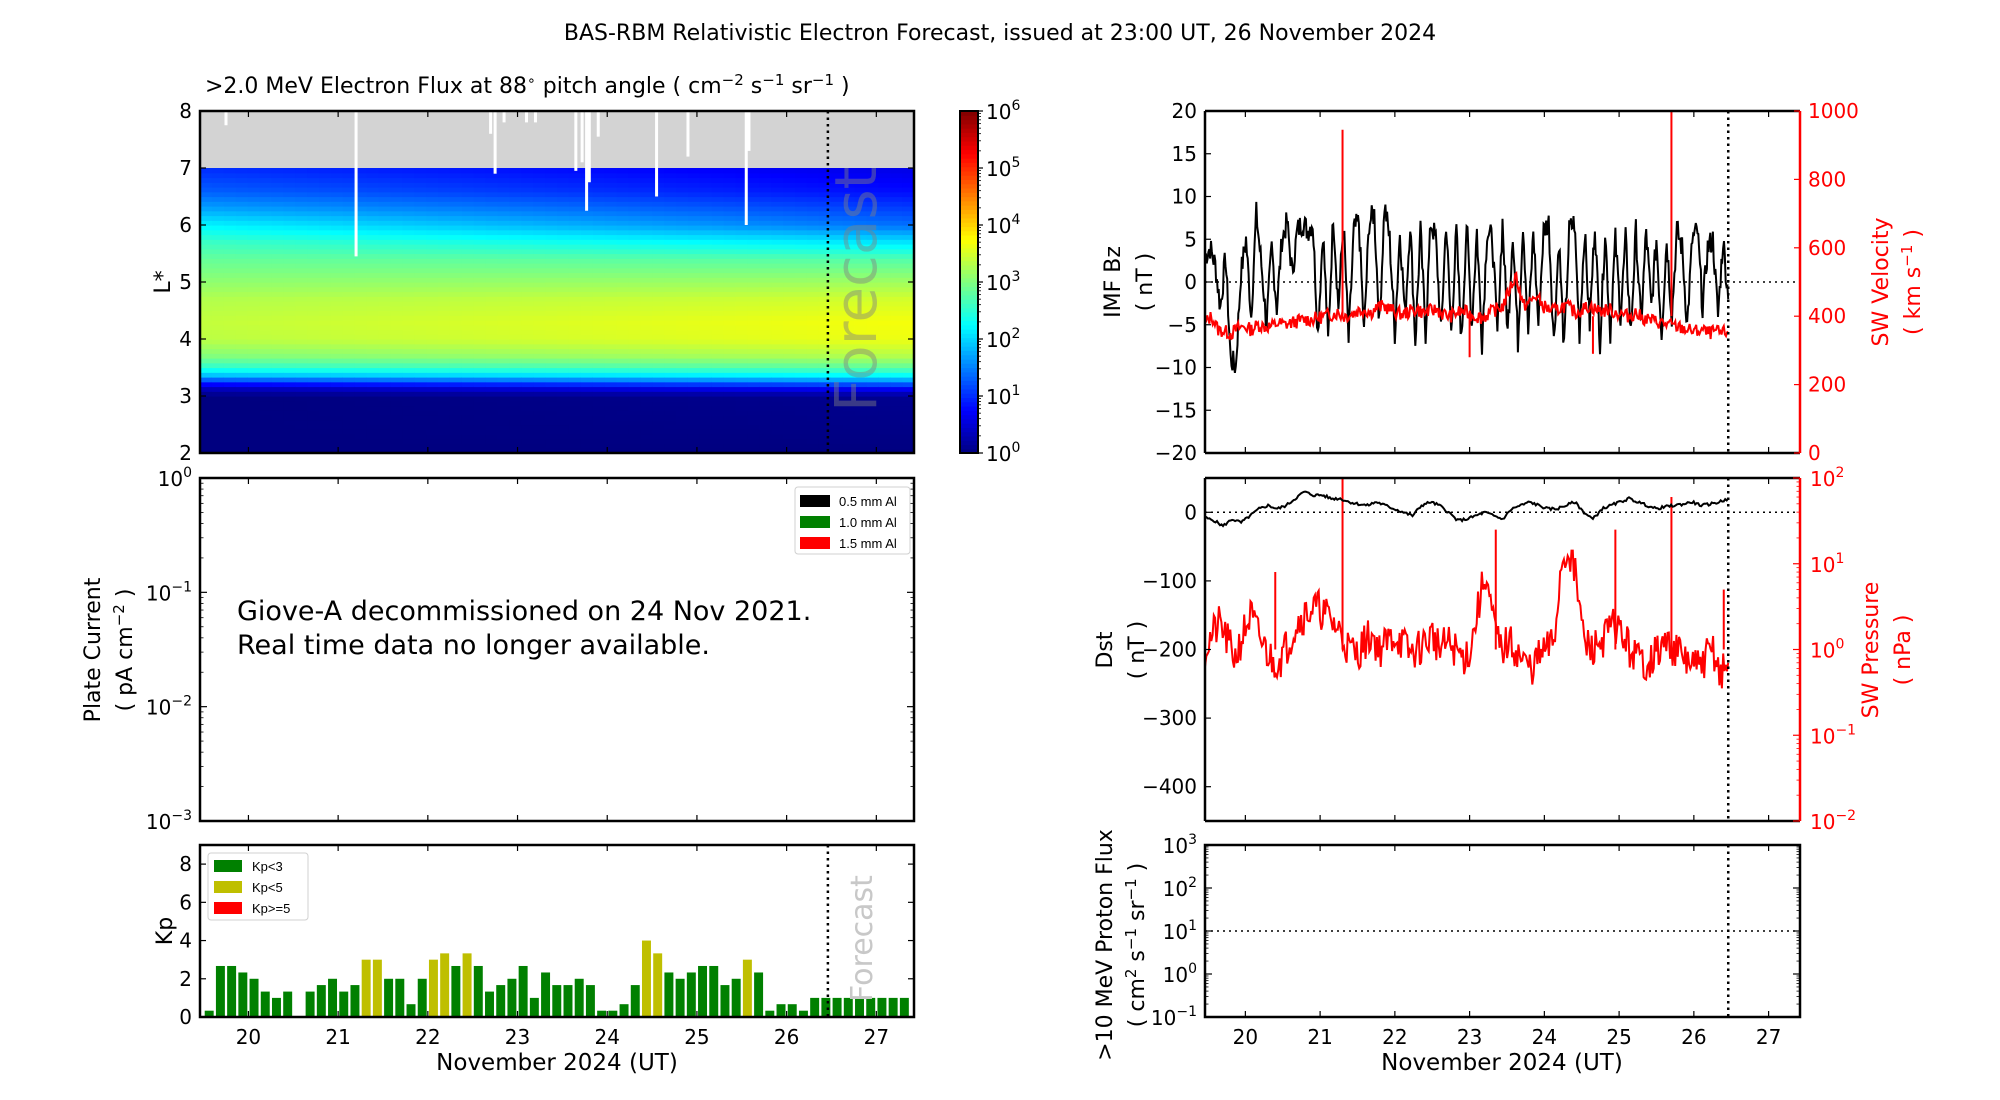  What do you see at coordinates (185, 941) in the screenshot?
I see `y-tick-label: 4` at bounding box center [185, 941].